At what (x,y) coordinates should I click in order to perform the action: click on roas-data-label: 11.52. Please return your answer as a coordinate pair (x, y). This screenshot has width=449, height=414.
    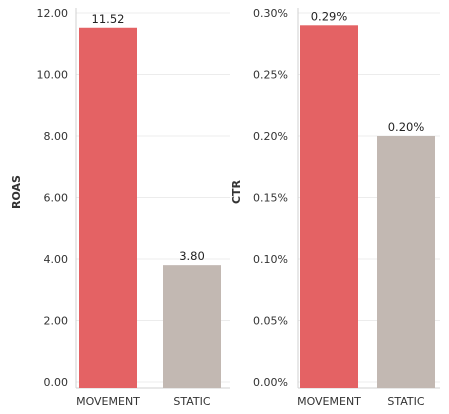
    Looking at the image, I should click on (108, 19).